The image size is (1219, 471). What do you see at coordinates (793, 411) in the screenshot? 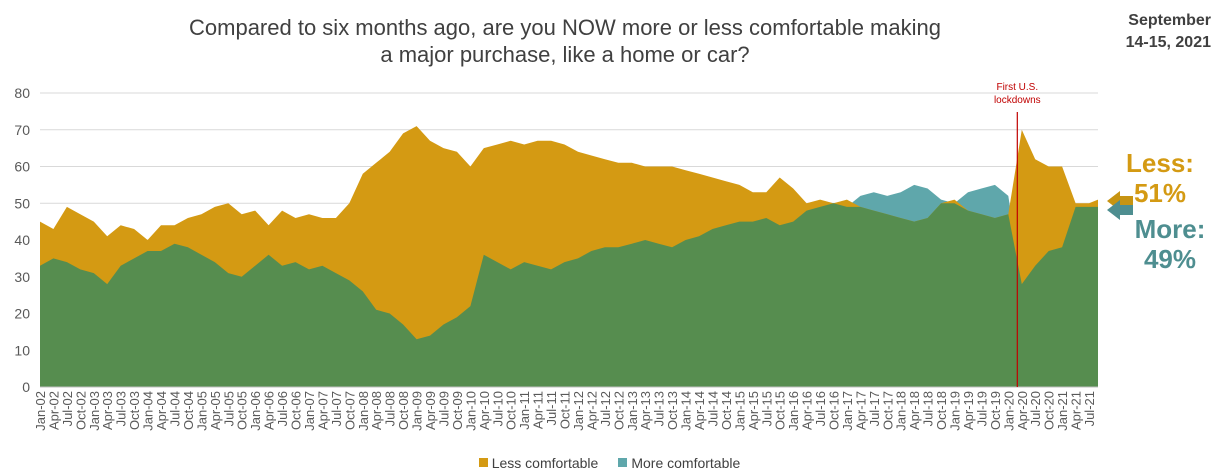
I see `x-tick-label: Jan-16` at bounding box center [793, 411].